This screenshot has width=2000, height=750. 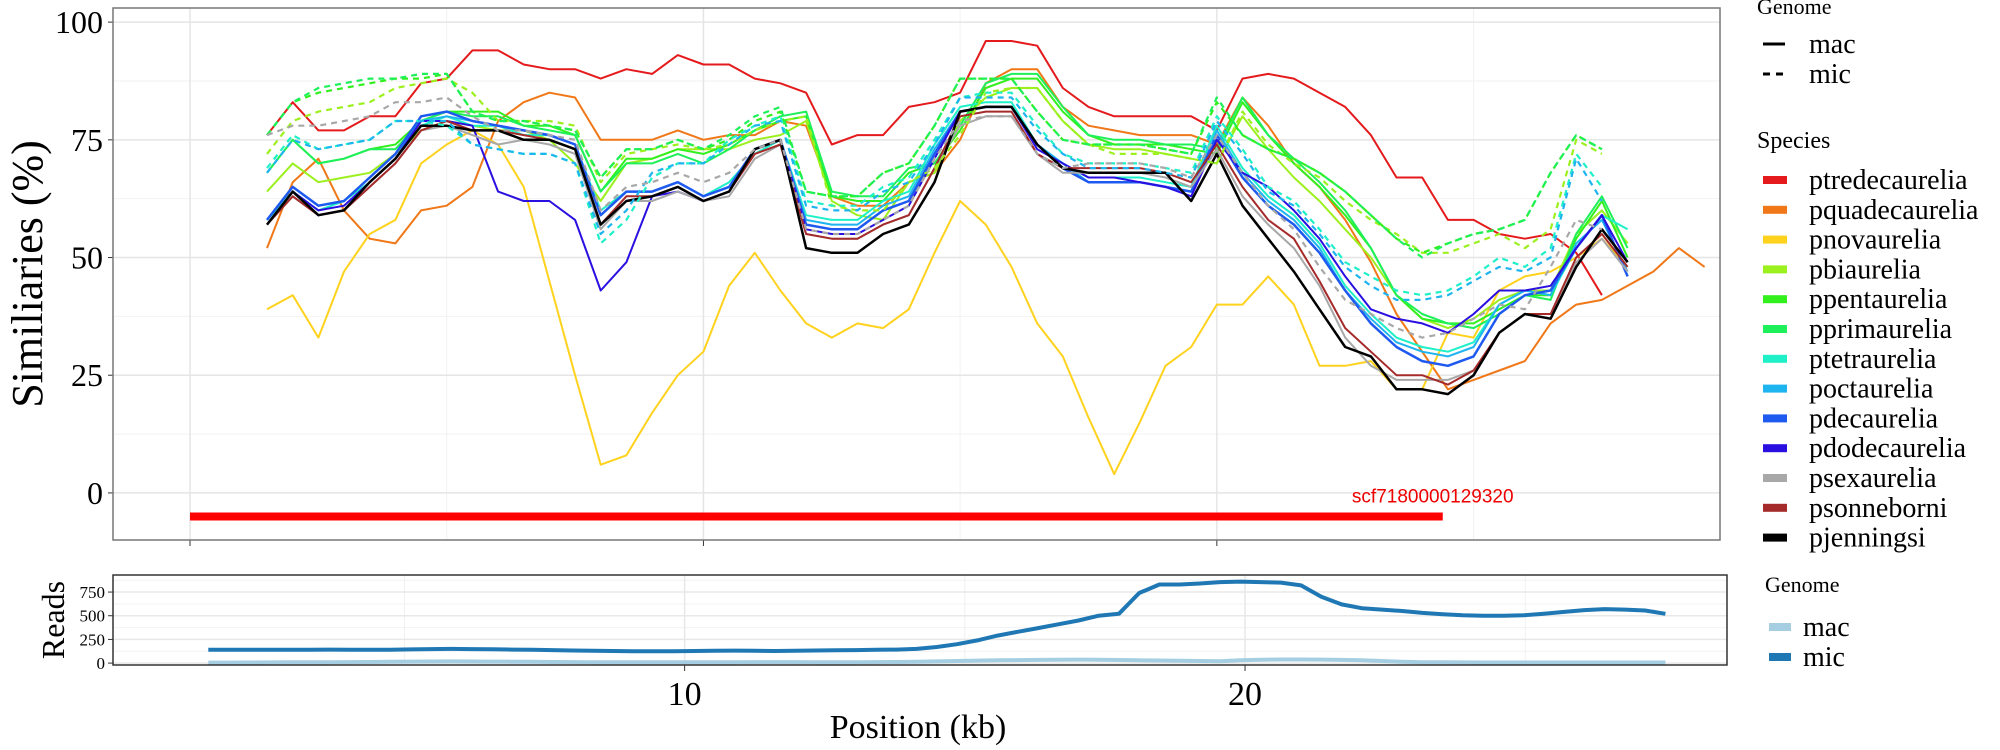 What do you see at coordinates (1775, 209) in the screenshot?
I see `legend-key-pquadecaurelia` at bounding box center [1775, 209].